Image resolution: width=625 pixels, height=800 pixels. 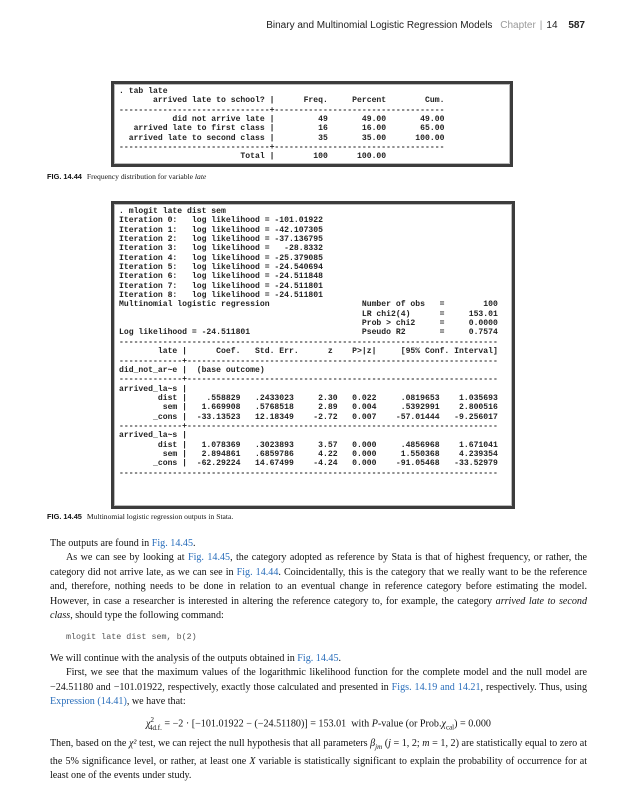 What do you see at coordinates (436, 687) in the screenshot?
I see `cross-reference-link: Figs. 14.19 and 14.21` at bounding box center [436, 687].